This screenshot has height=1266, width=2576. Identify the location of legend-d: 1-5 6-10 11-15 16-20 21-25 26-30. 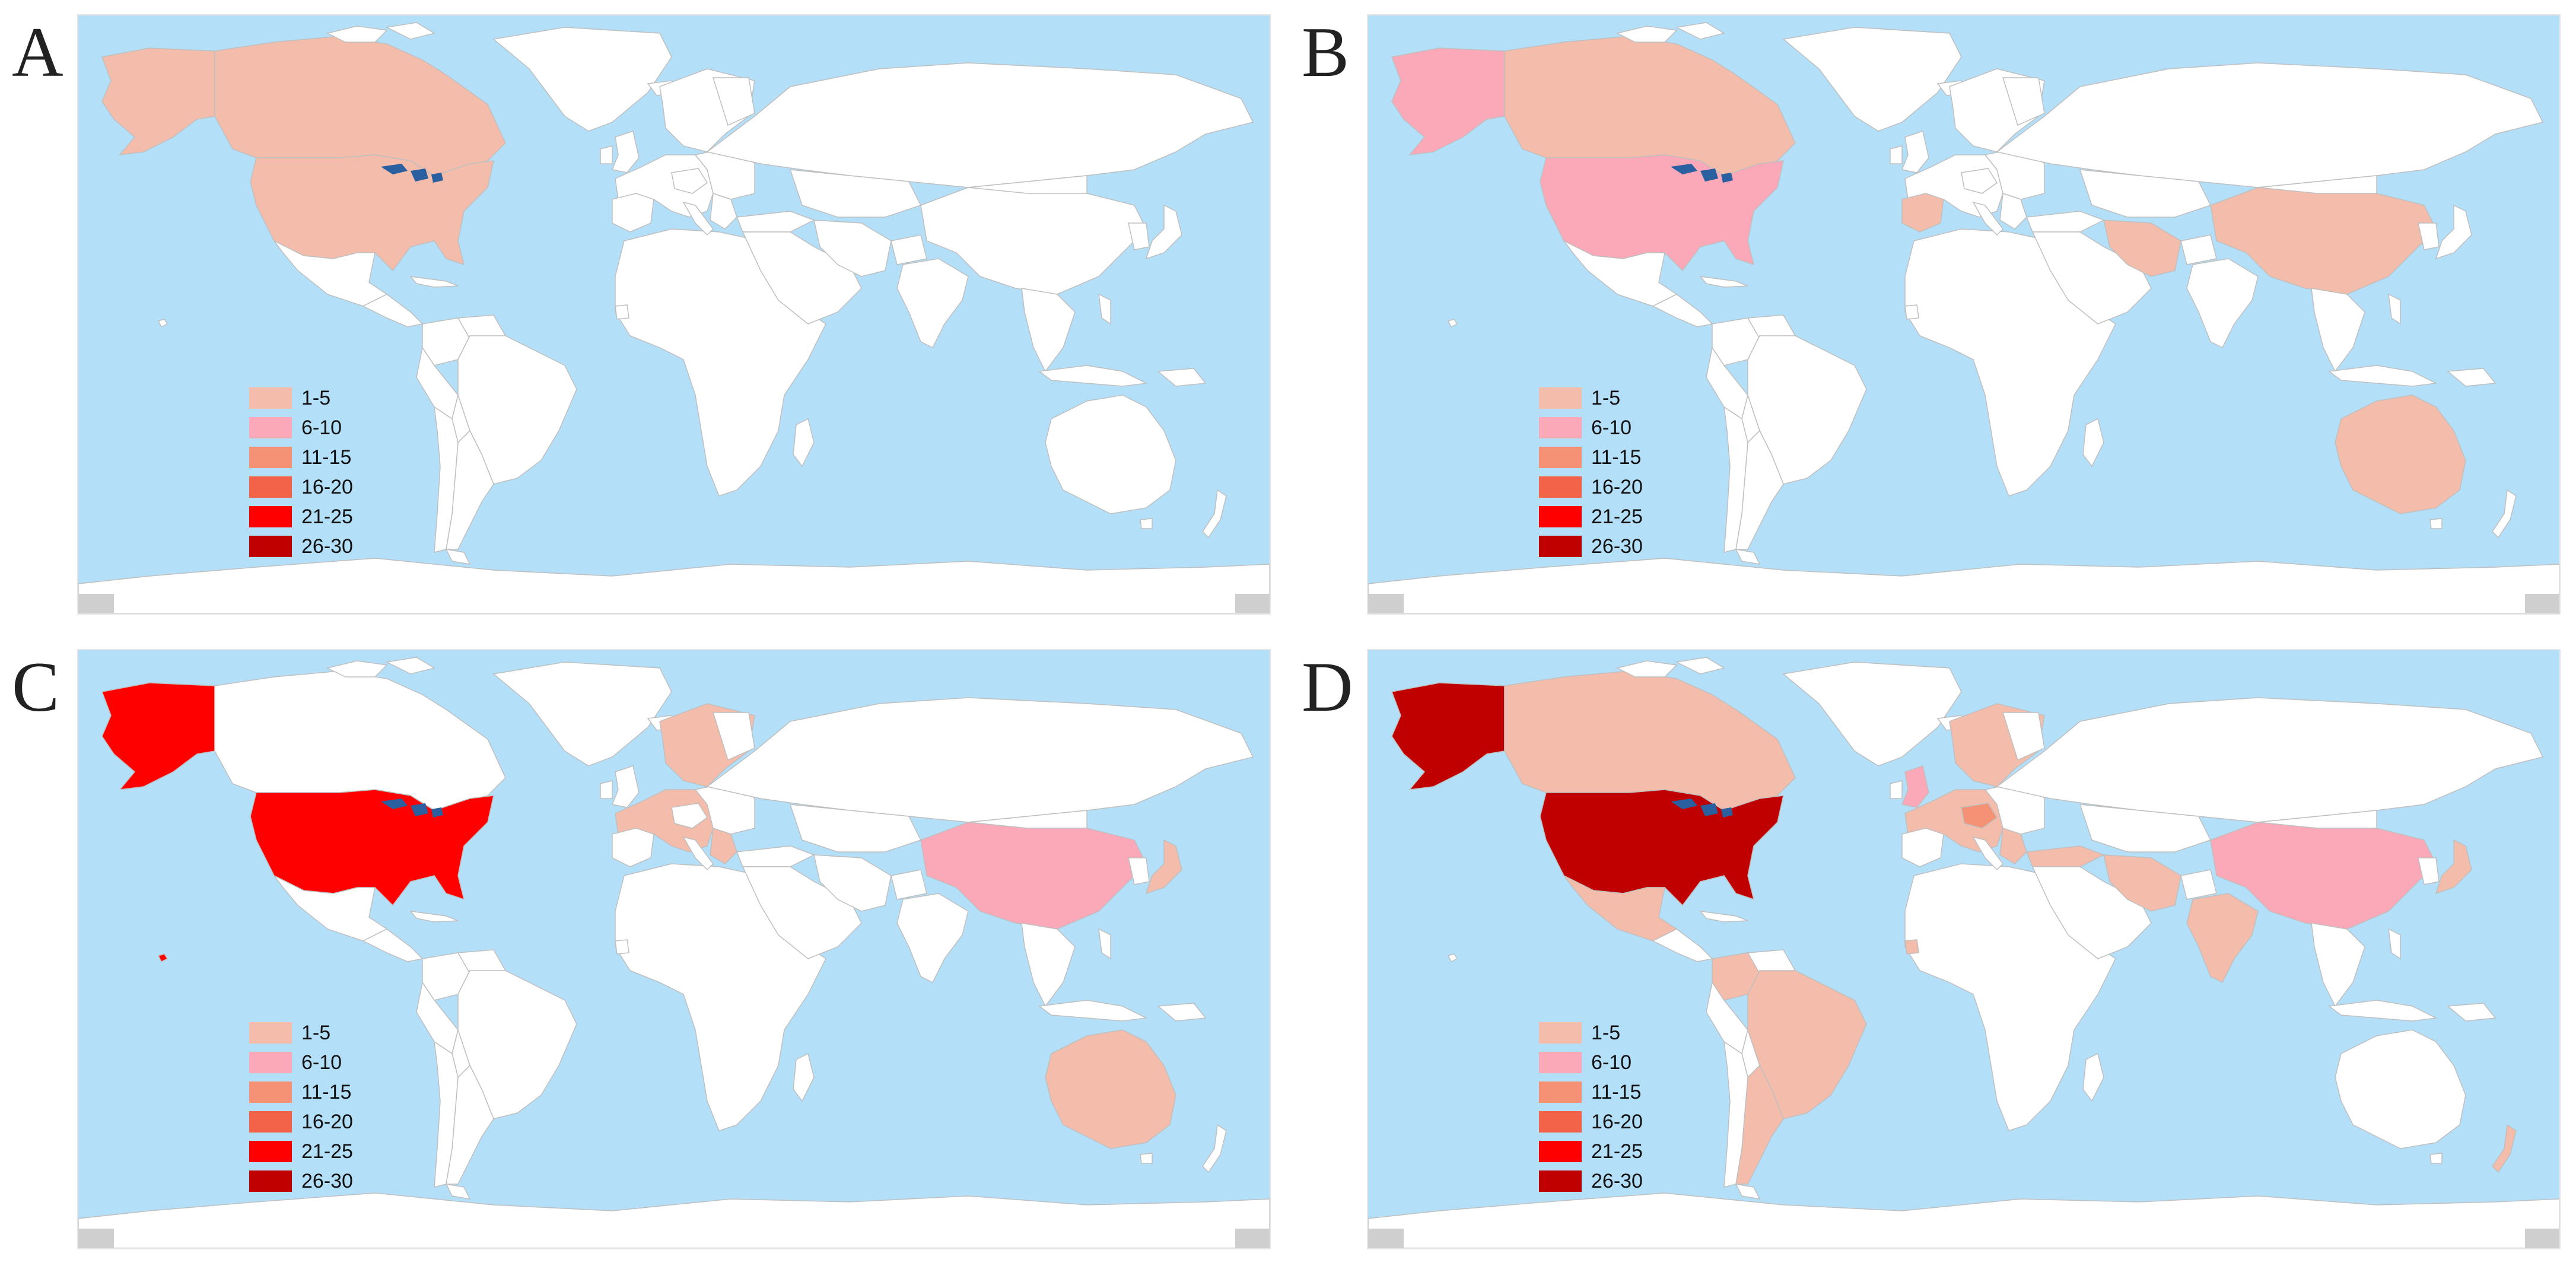
(1591, 1107).